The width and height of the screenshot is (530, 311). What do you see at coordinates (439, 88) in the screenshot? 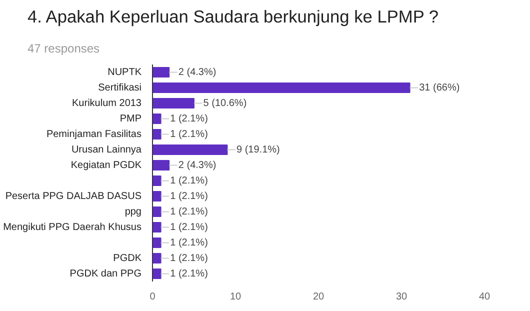
I see `data-label: 31 (66%)` at bounding box center [439, 88].